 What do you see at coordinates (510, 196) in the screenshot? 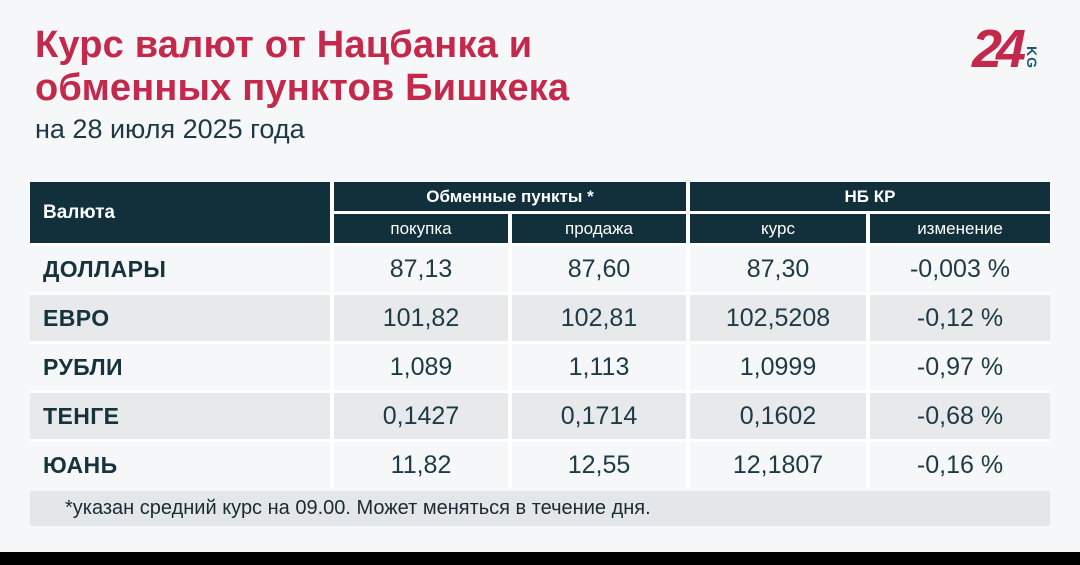
I see `header-group-exchange-offices: Обменные пункты *` at bounding box center [510, 196].